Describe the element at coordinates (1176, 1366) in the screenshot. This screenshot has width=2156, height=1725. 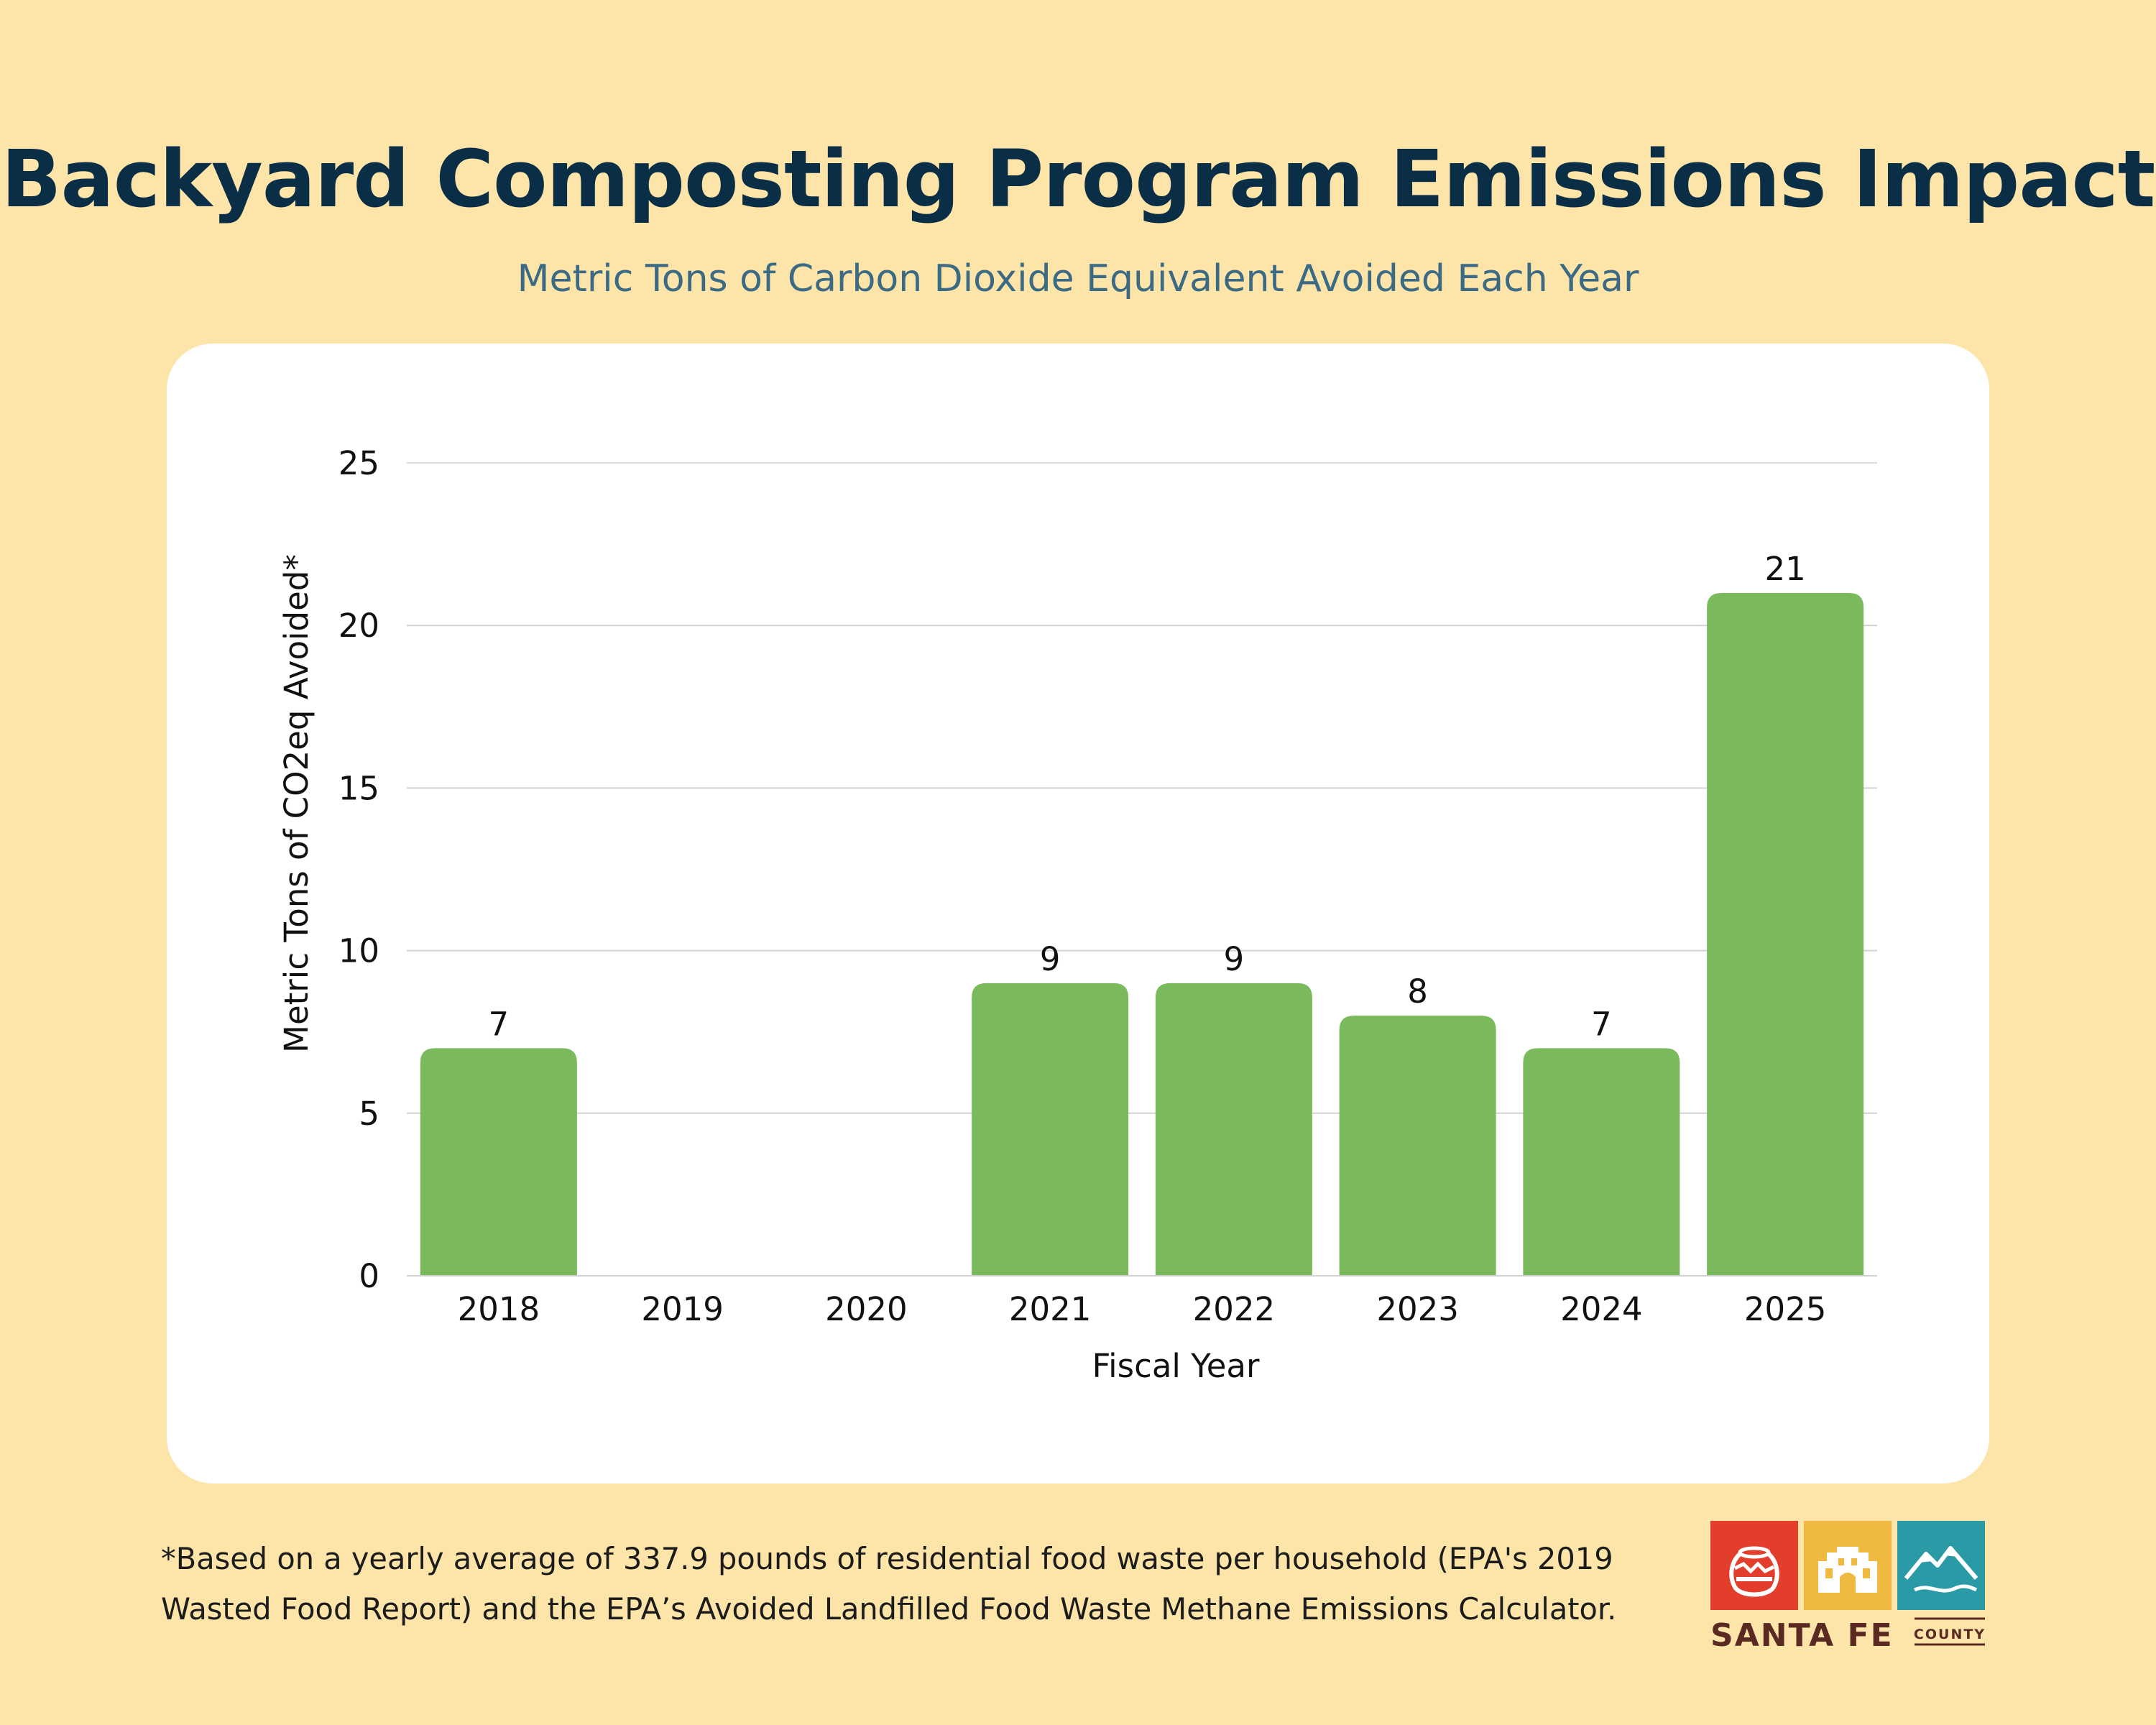
I see `x-axis-title: Fiscal Year` at that location.